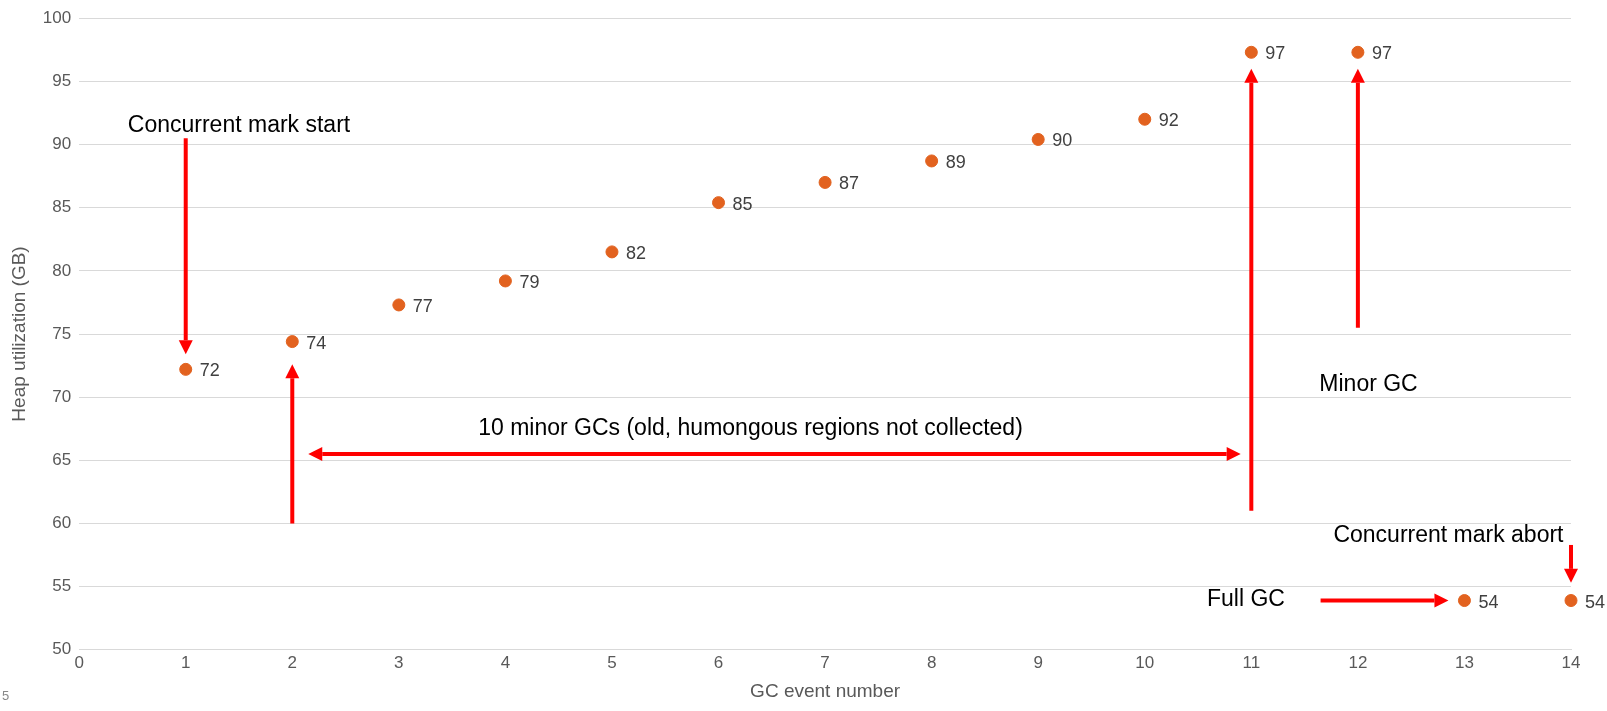  What do you see at coordinates (399, 662) in the screenshot?
I see `x-tick-label: 3` at bounding box center [399, 662].